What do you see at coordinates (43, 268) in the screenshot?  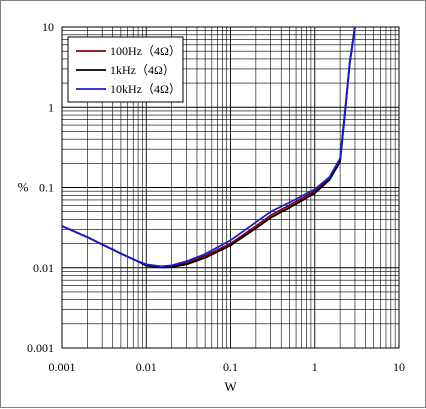 I see `y-tick-label: 0.01` at bounding box center [43, 268].